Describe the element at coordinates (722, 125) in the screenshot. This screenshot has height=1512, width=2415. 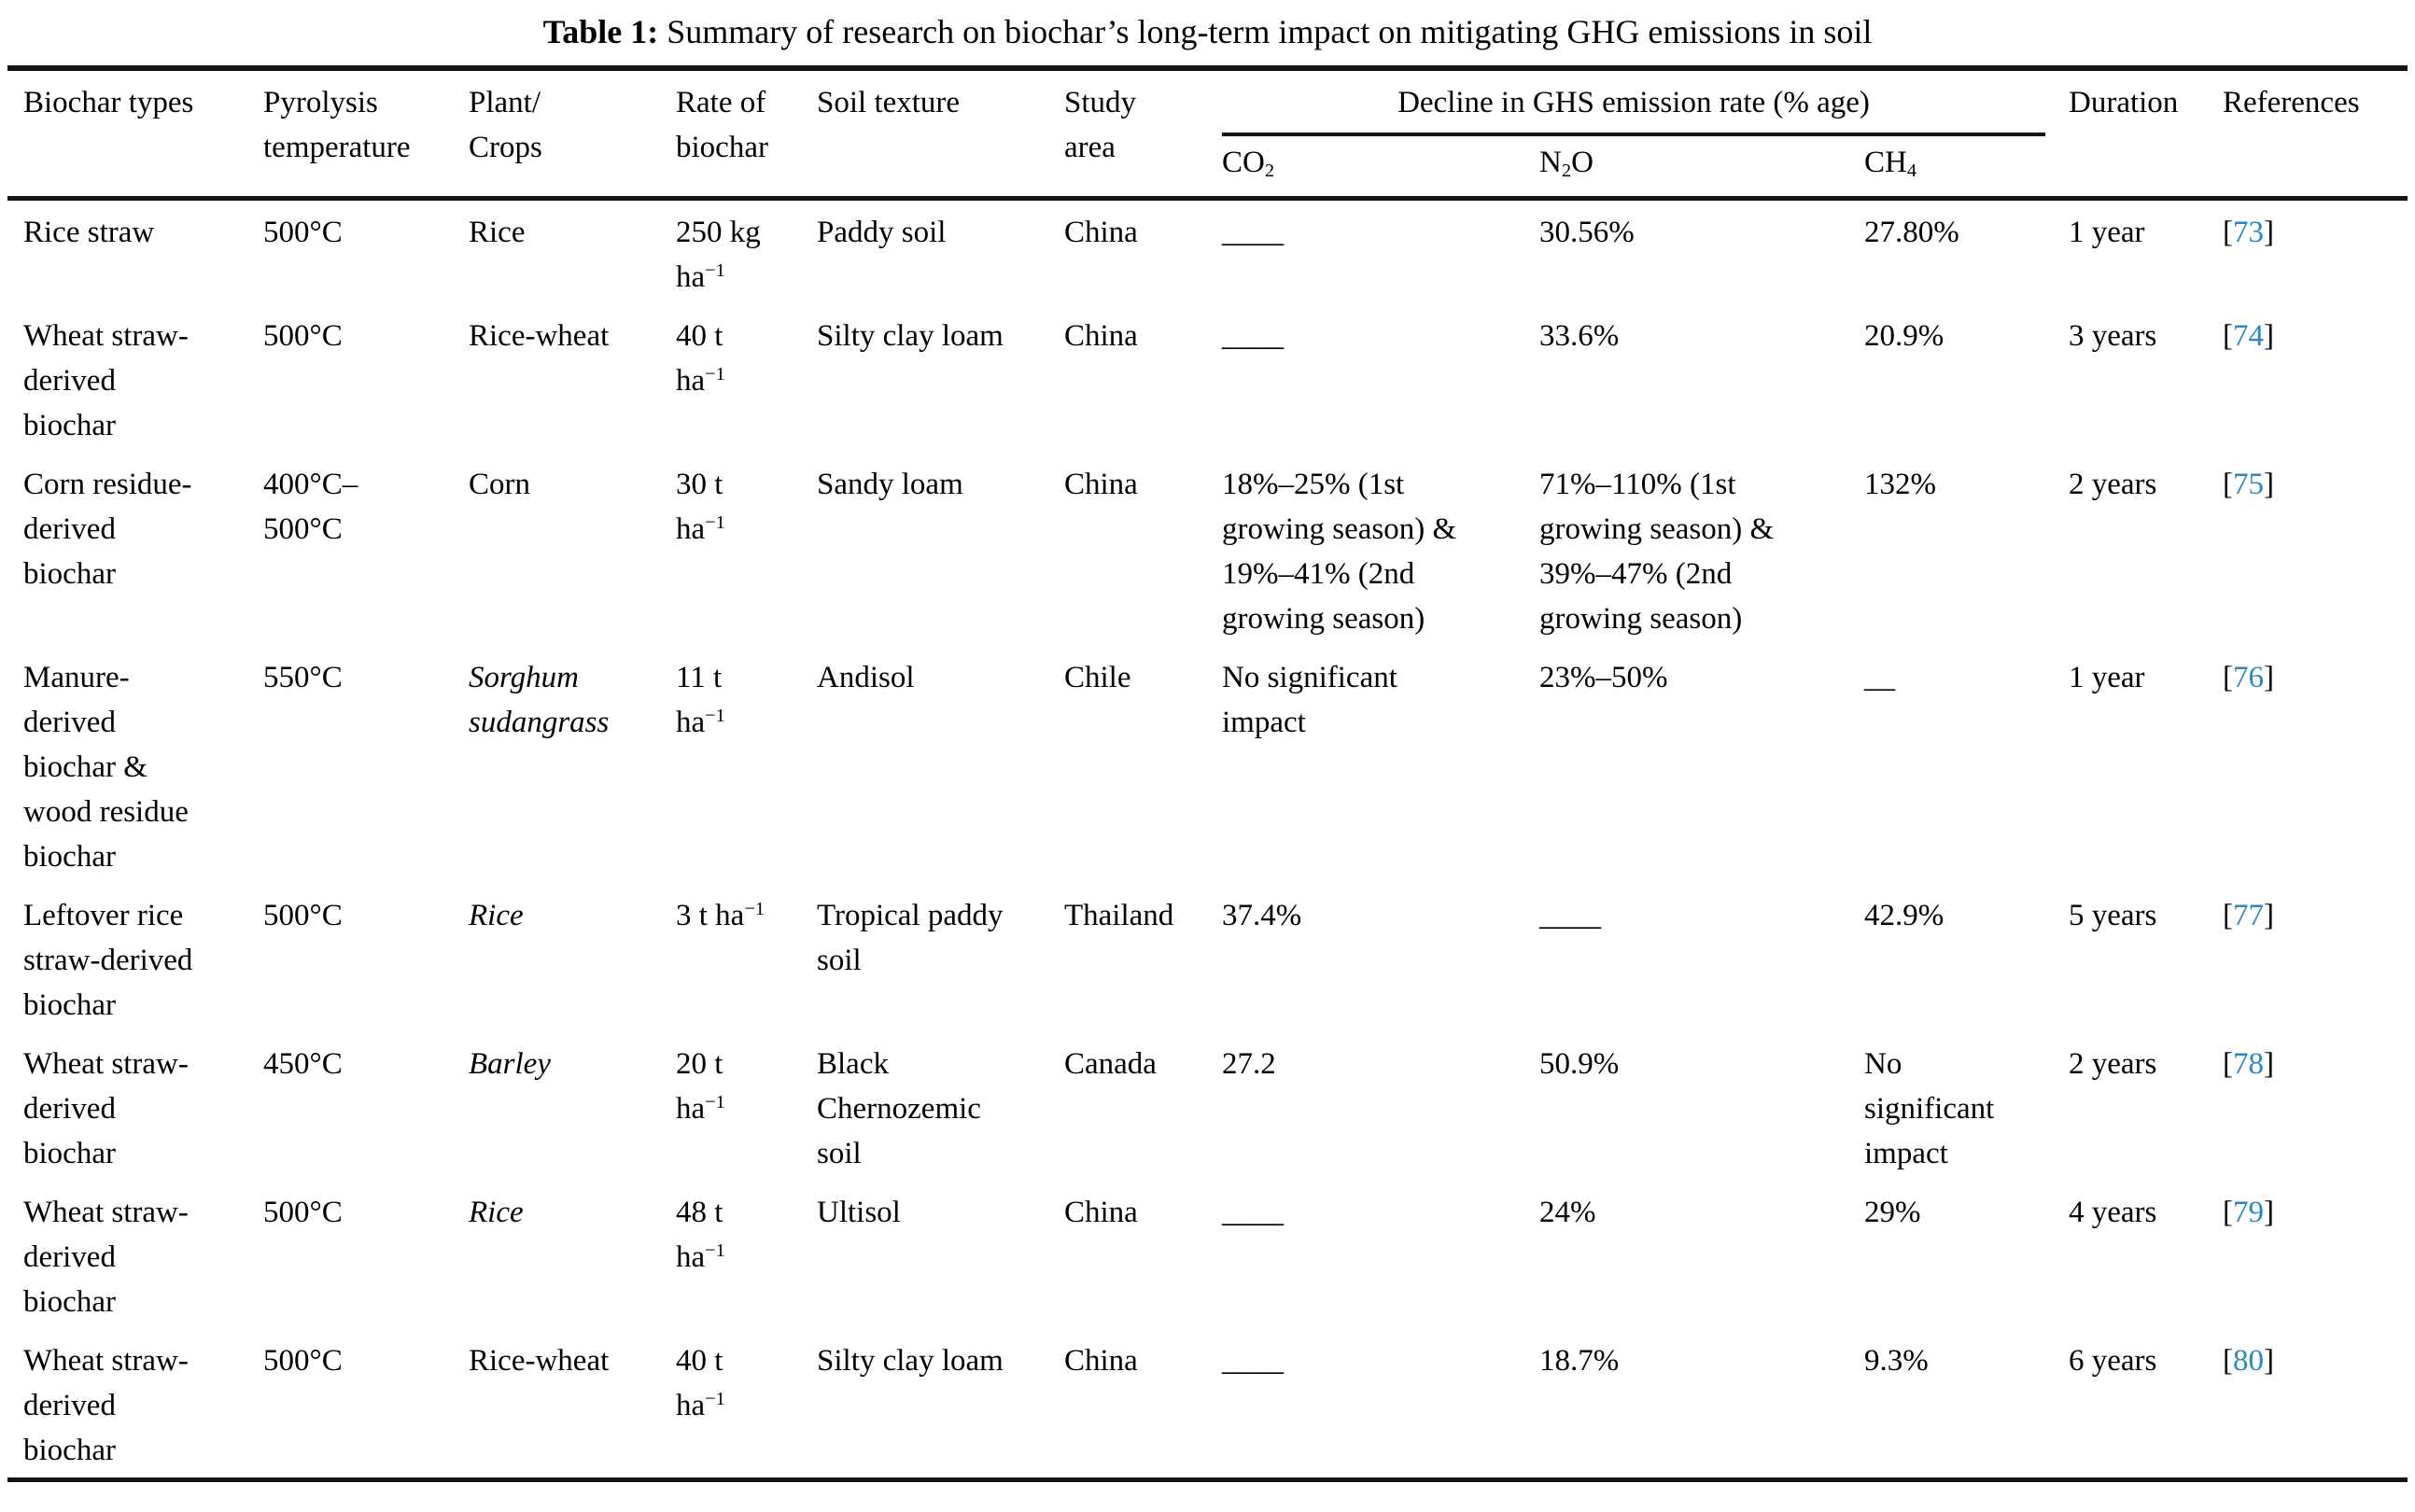
I see `col-header-rate-of-biochar: Rate of biochar` at that location.